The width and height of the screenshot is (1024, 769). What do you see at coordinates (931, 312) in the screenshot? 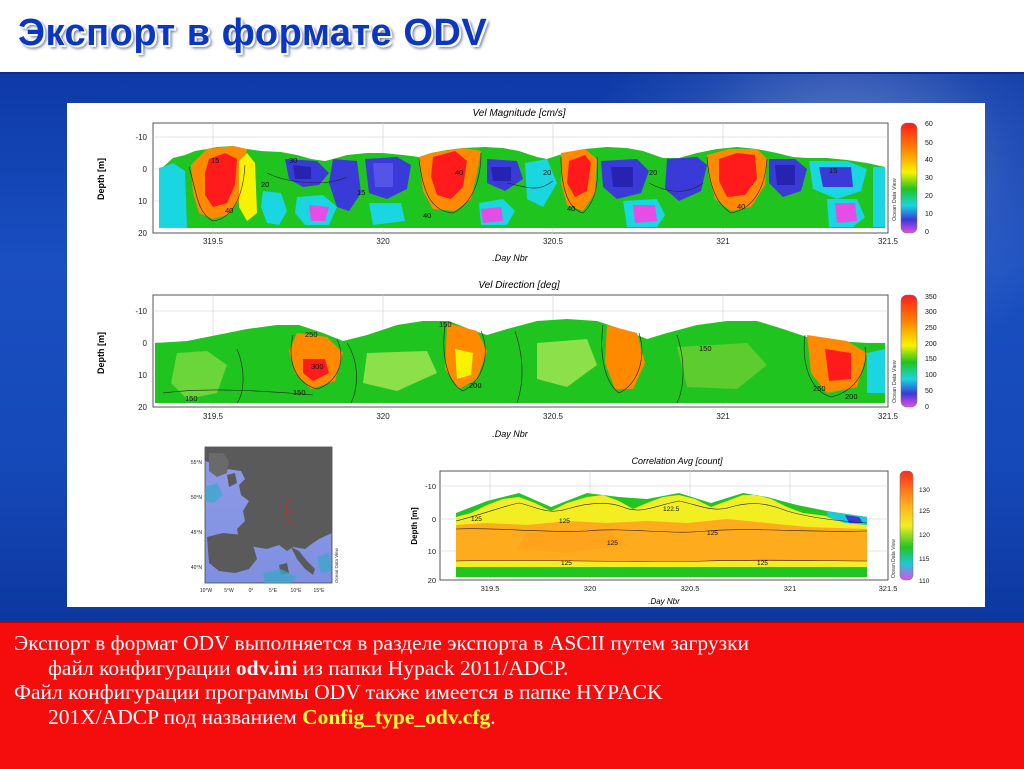
I see `svg-text: 300` at bounding box center [931, 312].